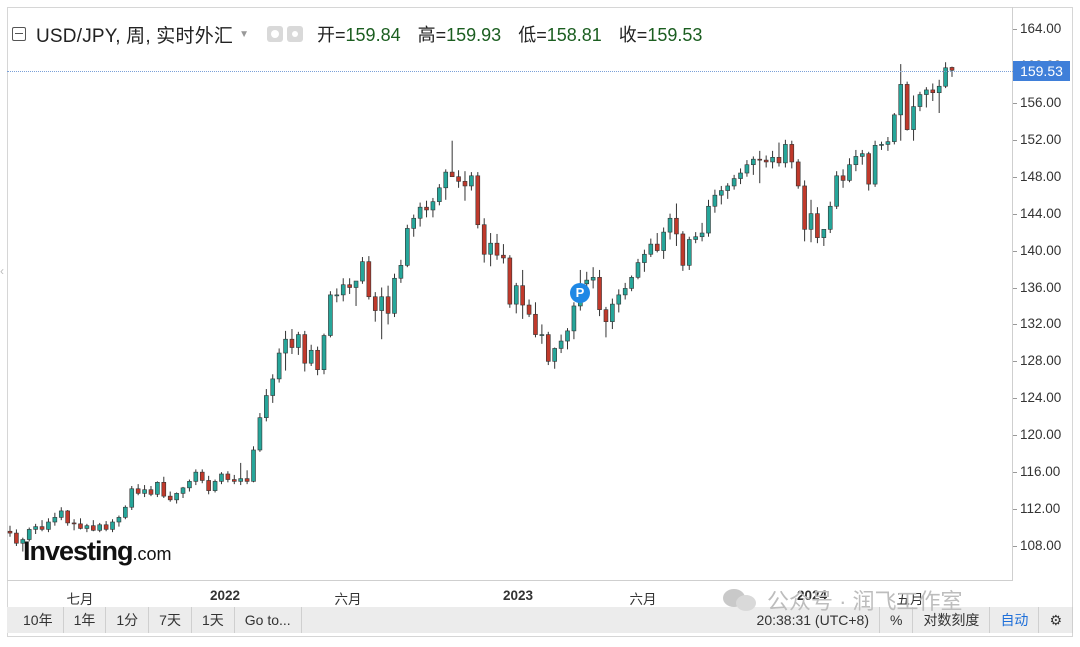 This screenshot has height=647, width=1080. Describe the element at coordinates (1015, 620) in the screenshot. I see `auto-scale-toggle: 自动` at that location.